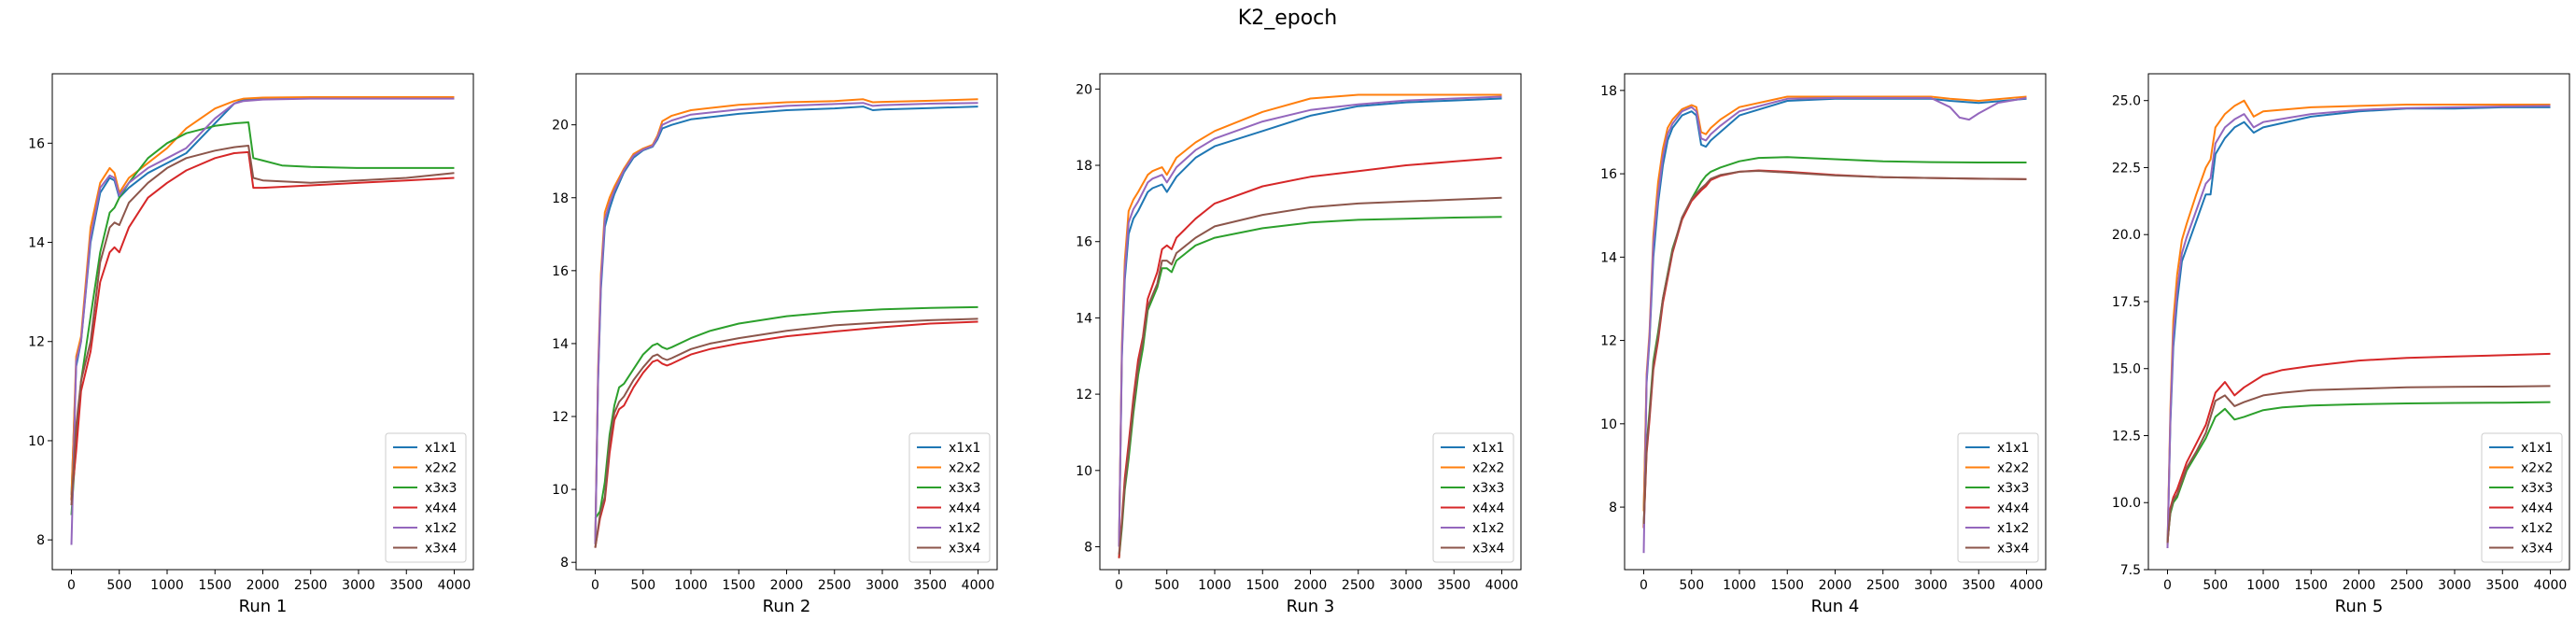 The image size is (2576, 621). I want to click on y-tick-label: 7.5, so click(2130, 571).